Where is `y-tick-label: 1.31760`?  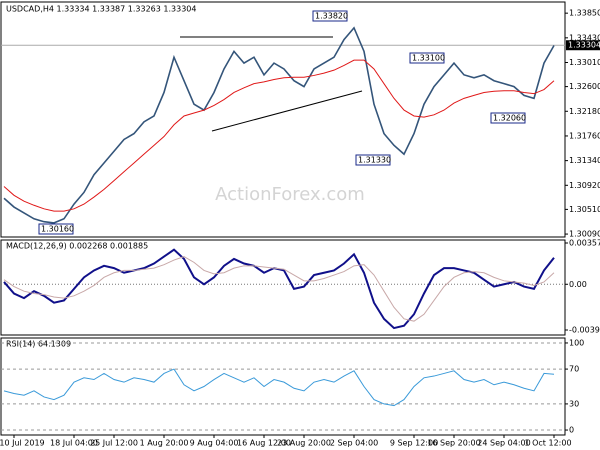
y-tick-label: 1.31760 is located at coordinates (584, 135).